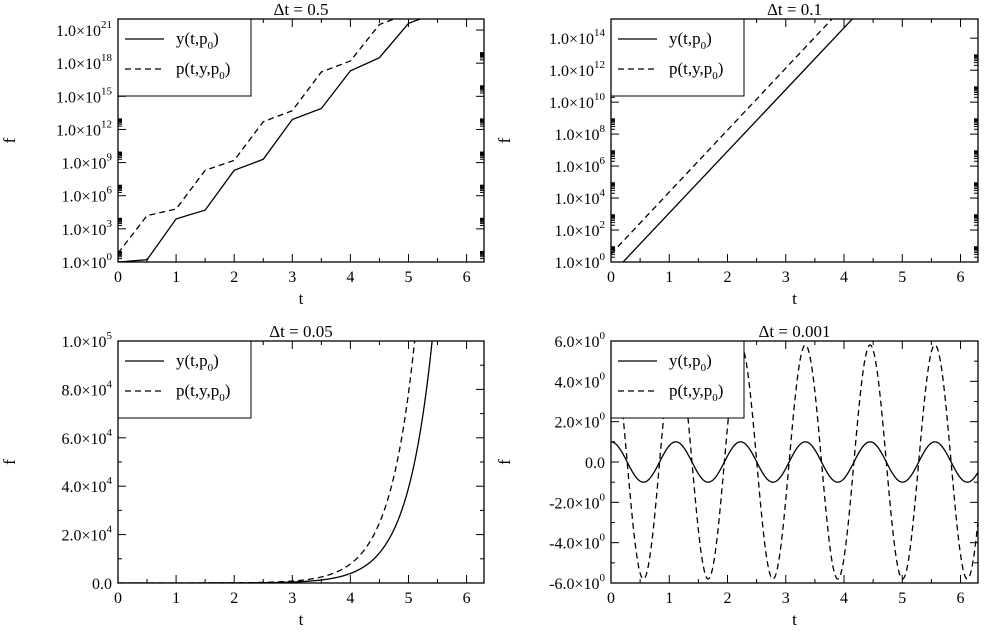 The image size is (989, 640). What do you see at coordinates (579, 421) in the screenshot?
I see `y-tick-label: 2.0×100` at bounding box center [579, 421].